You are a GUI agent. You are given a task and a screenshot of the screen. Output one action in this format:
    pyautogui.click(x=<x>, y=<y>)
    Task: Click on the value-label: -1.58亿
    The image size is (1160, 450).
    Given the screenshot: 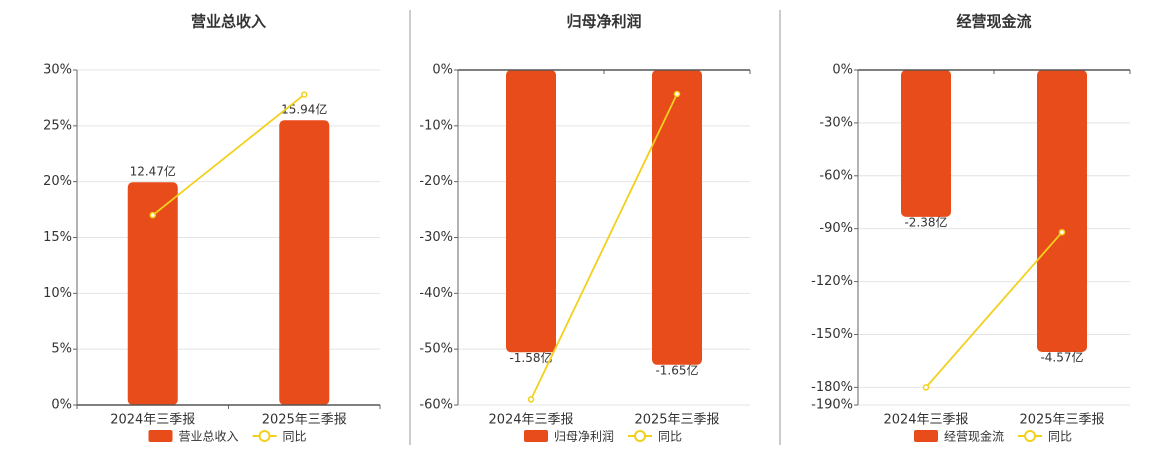 What is the action you would take?
    pyautogui.click(x=530, y=357)
    